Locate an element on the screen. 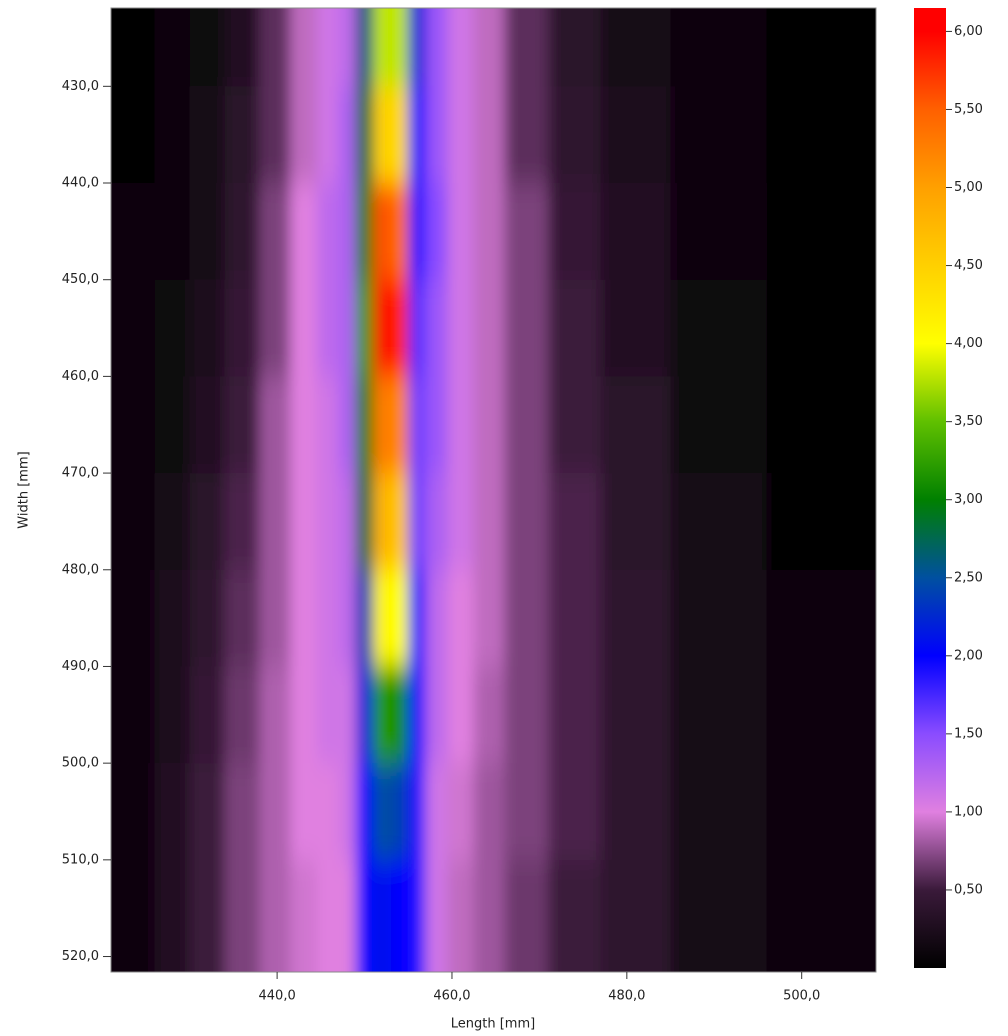 This screenshot has height=1036, width=1008. y-tick-label: 520,0 is located at coordinates (80, 956).